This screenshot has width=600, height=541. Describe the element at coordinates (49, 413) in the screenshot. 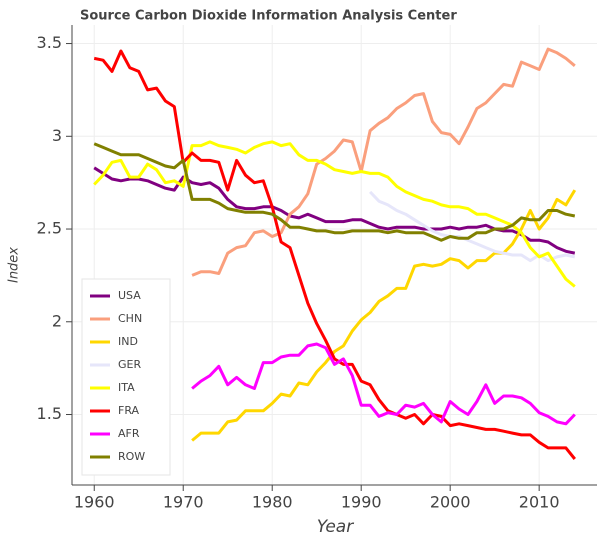

I see `y-tick-label: 1.5` at that location.